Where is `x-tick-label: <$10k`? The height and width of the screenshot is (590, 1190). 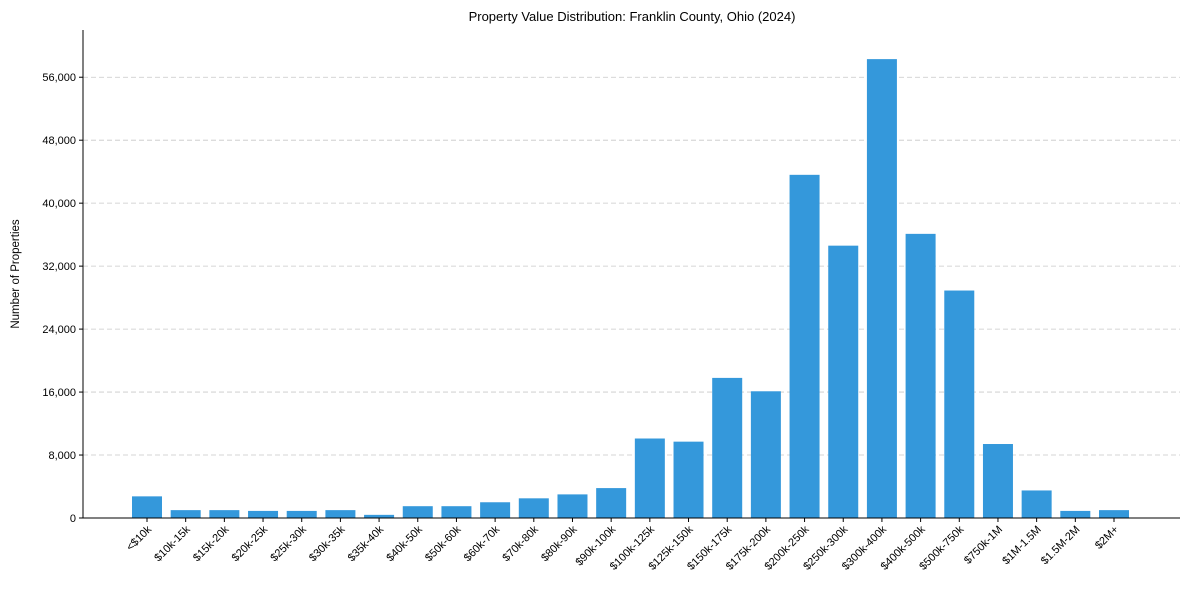 x-tick-label: <$10k is located at coordinates (139, 538).